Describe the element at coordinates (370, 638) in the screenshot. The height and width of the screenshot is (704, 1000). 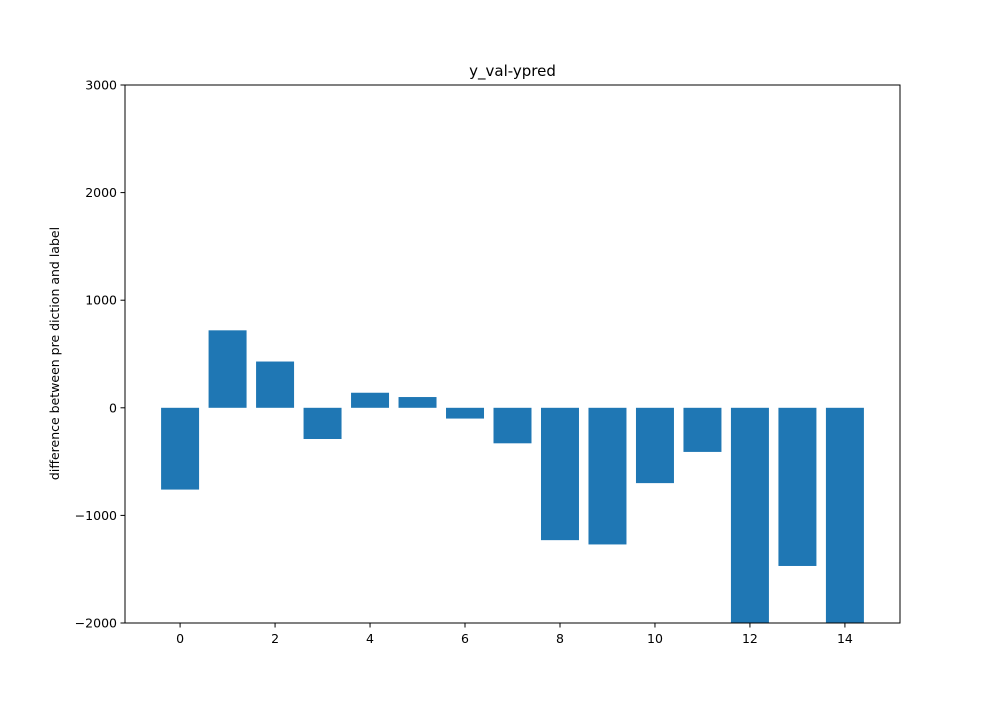
I see `x-tick-label: 4` at that location.